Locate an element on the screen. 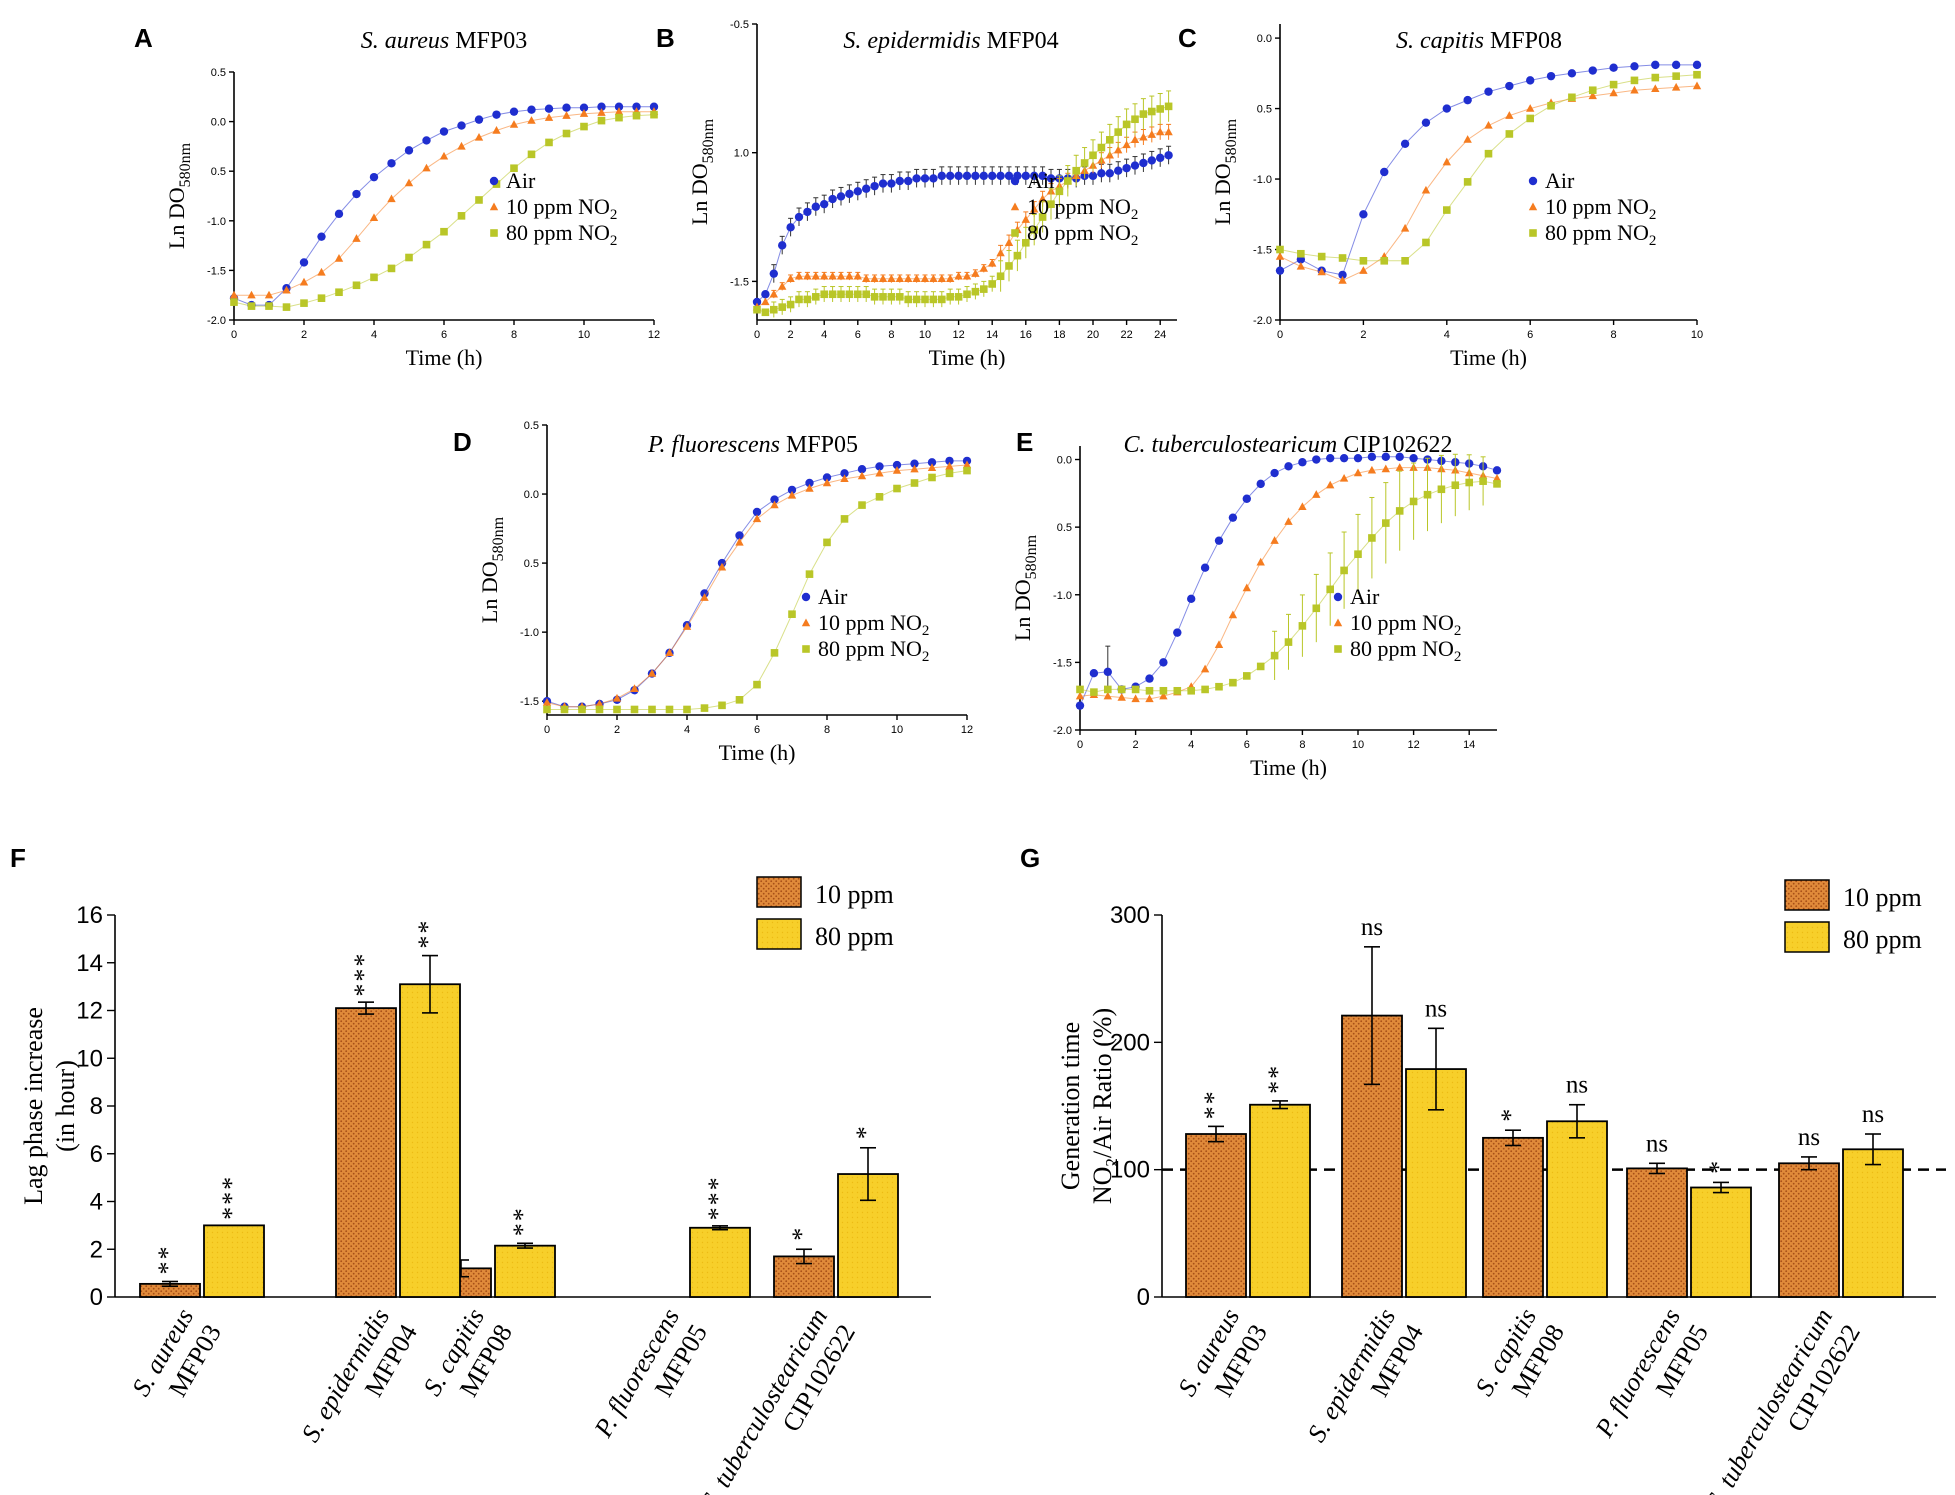 The width and height of the screenshot is (1955, 1495). y-tick-label: -1.5 is located at coordinates (1262, 251).